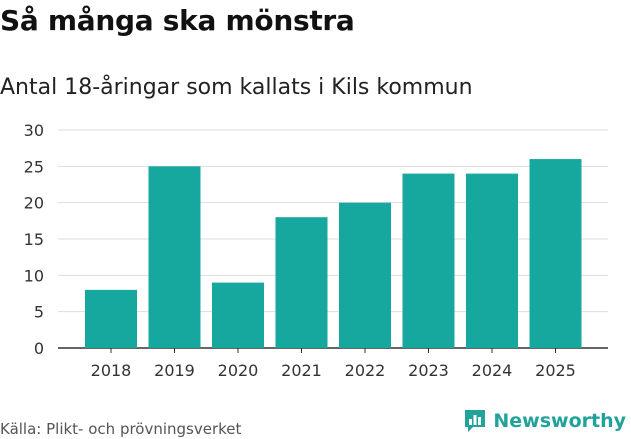  What do you see at coordinates (555, 253) in the screenshot?
I see `bar-2025` at bounding box center [555, 253].